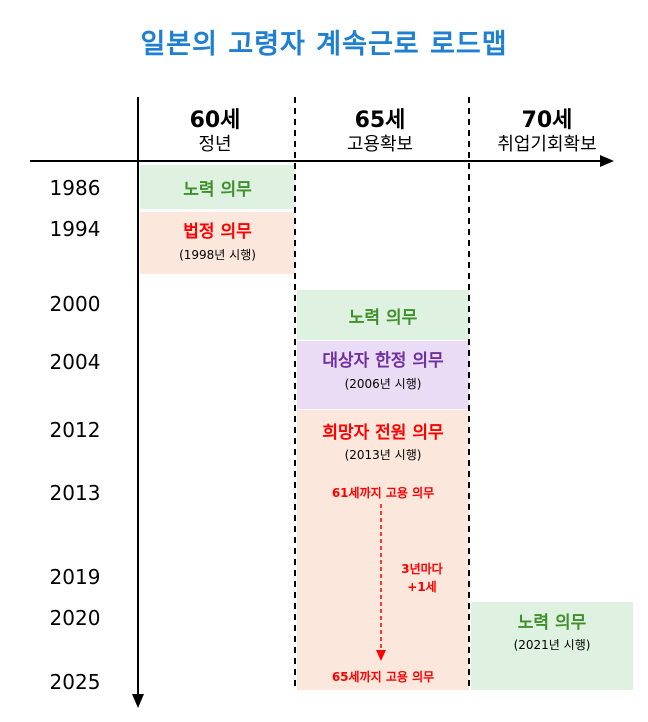 Image resolution: width=648 pixels, height=722 pixels. Describe the element at coordinates (380, 120) in the screenshot. I see `column-65-age: 65세` at that location.